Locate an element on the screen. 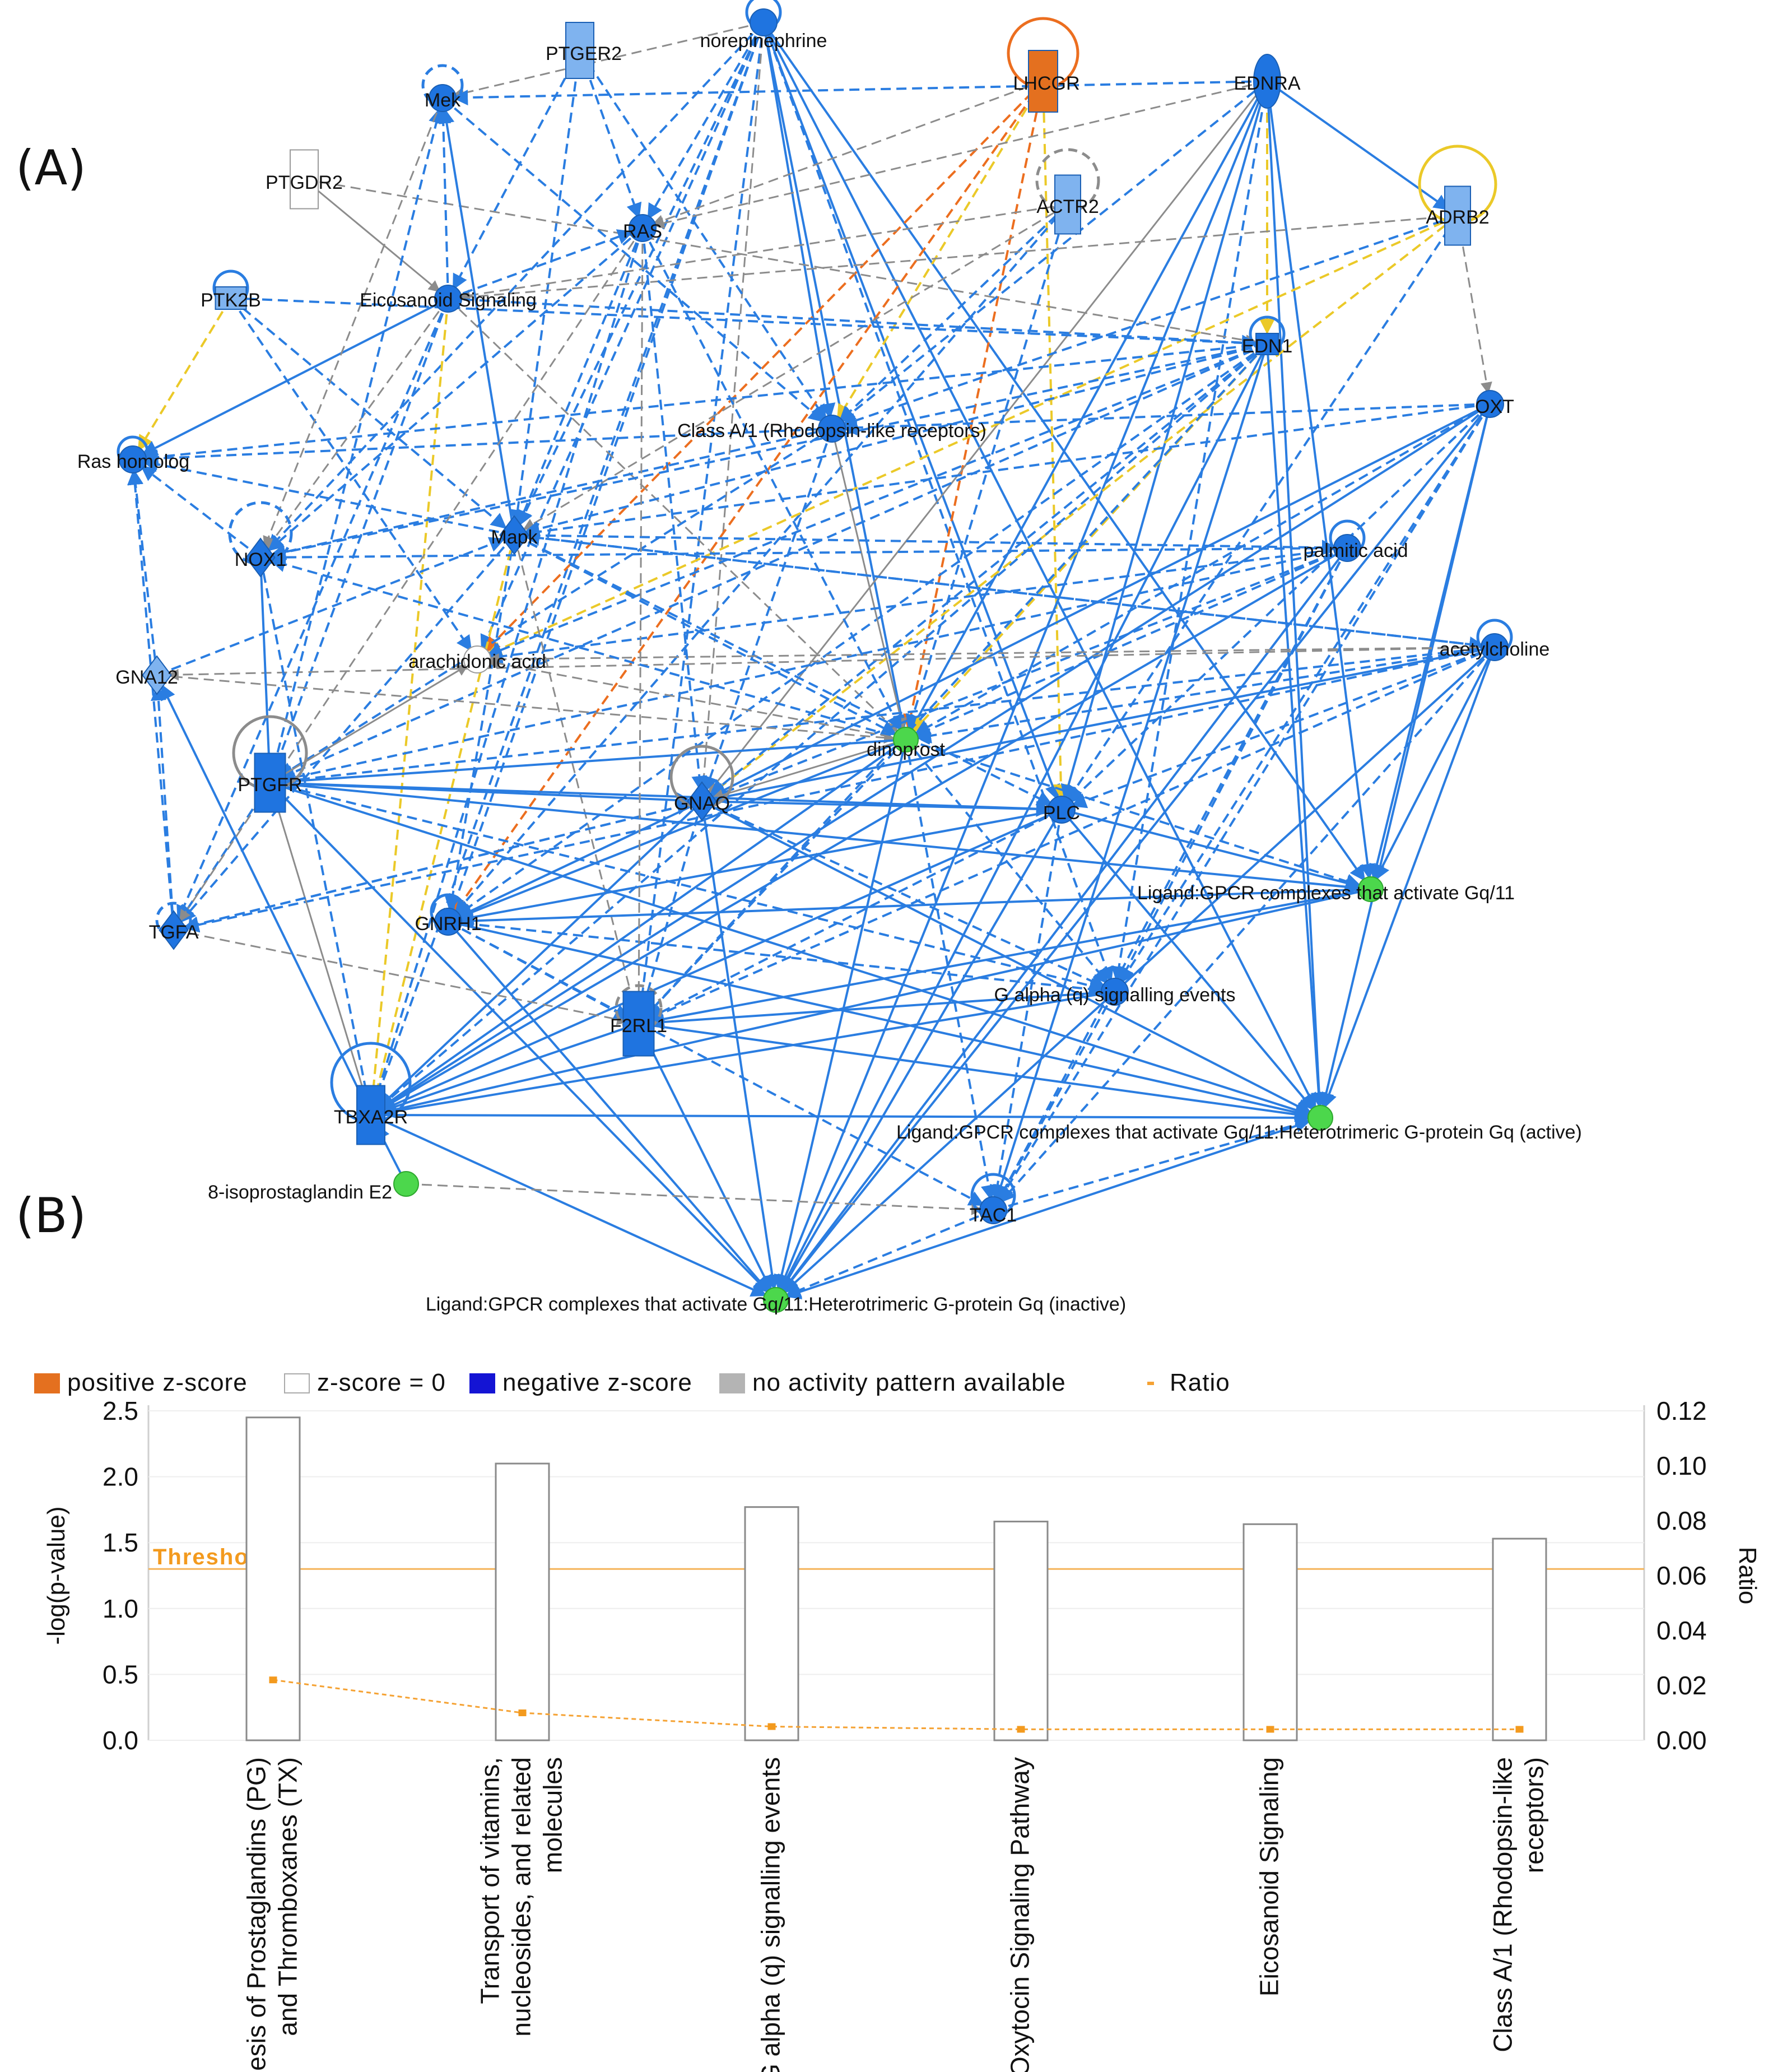 Image resolution: width=1787 pixels, height=2072 pixels. edge-dinoprost-to-ptgfr is located at coordinates (593, 763).